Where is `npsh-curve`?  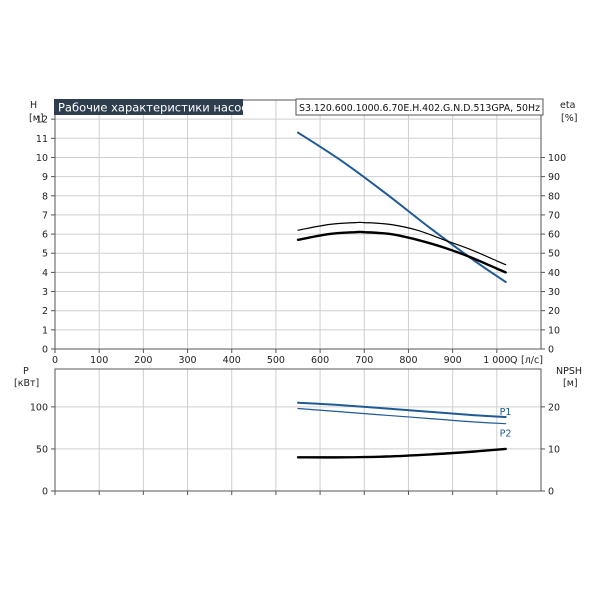
npsh-curve is located at coordinates (401, 453).